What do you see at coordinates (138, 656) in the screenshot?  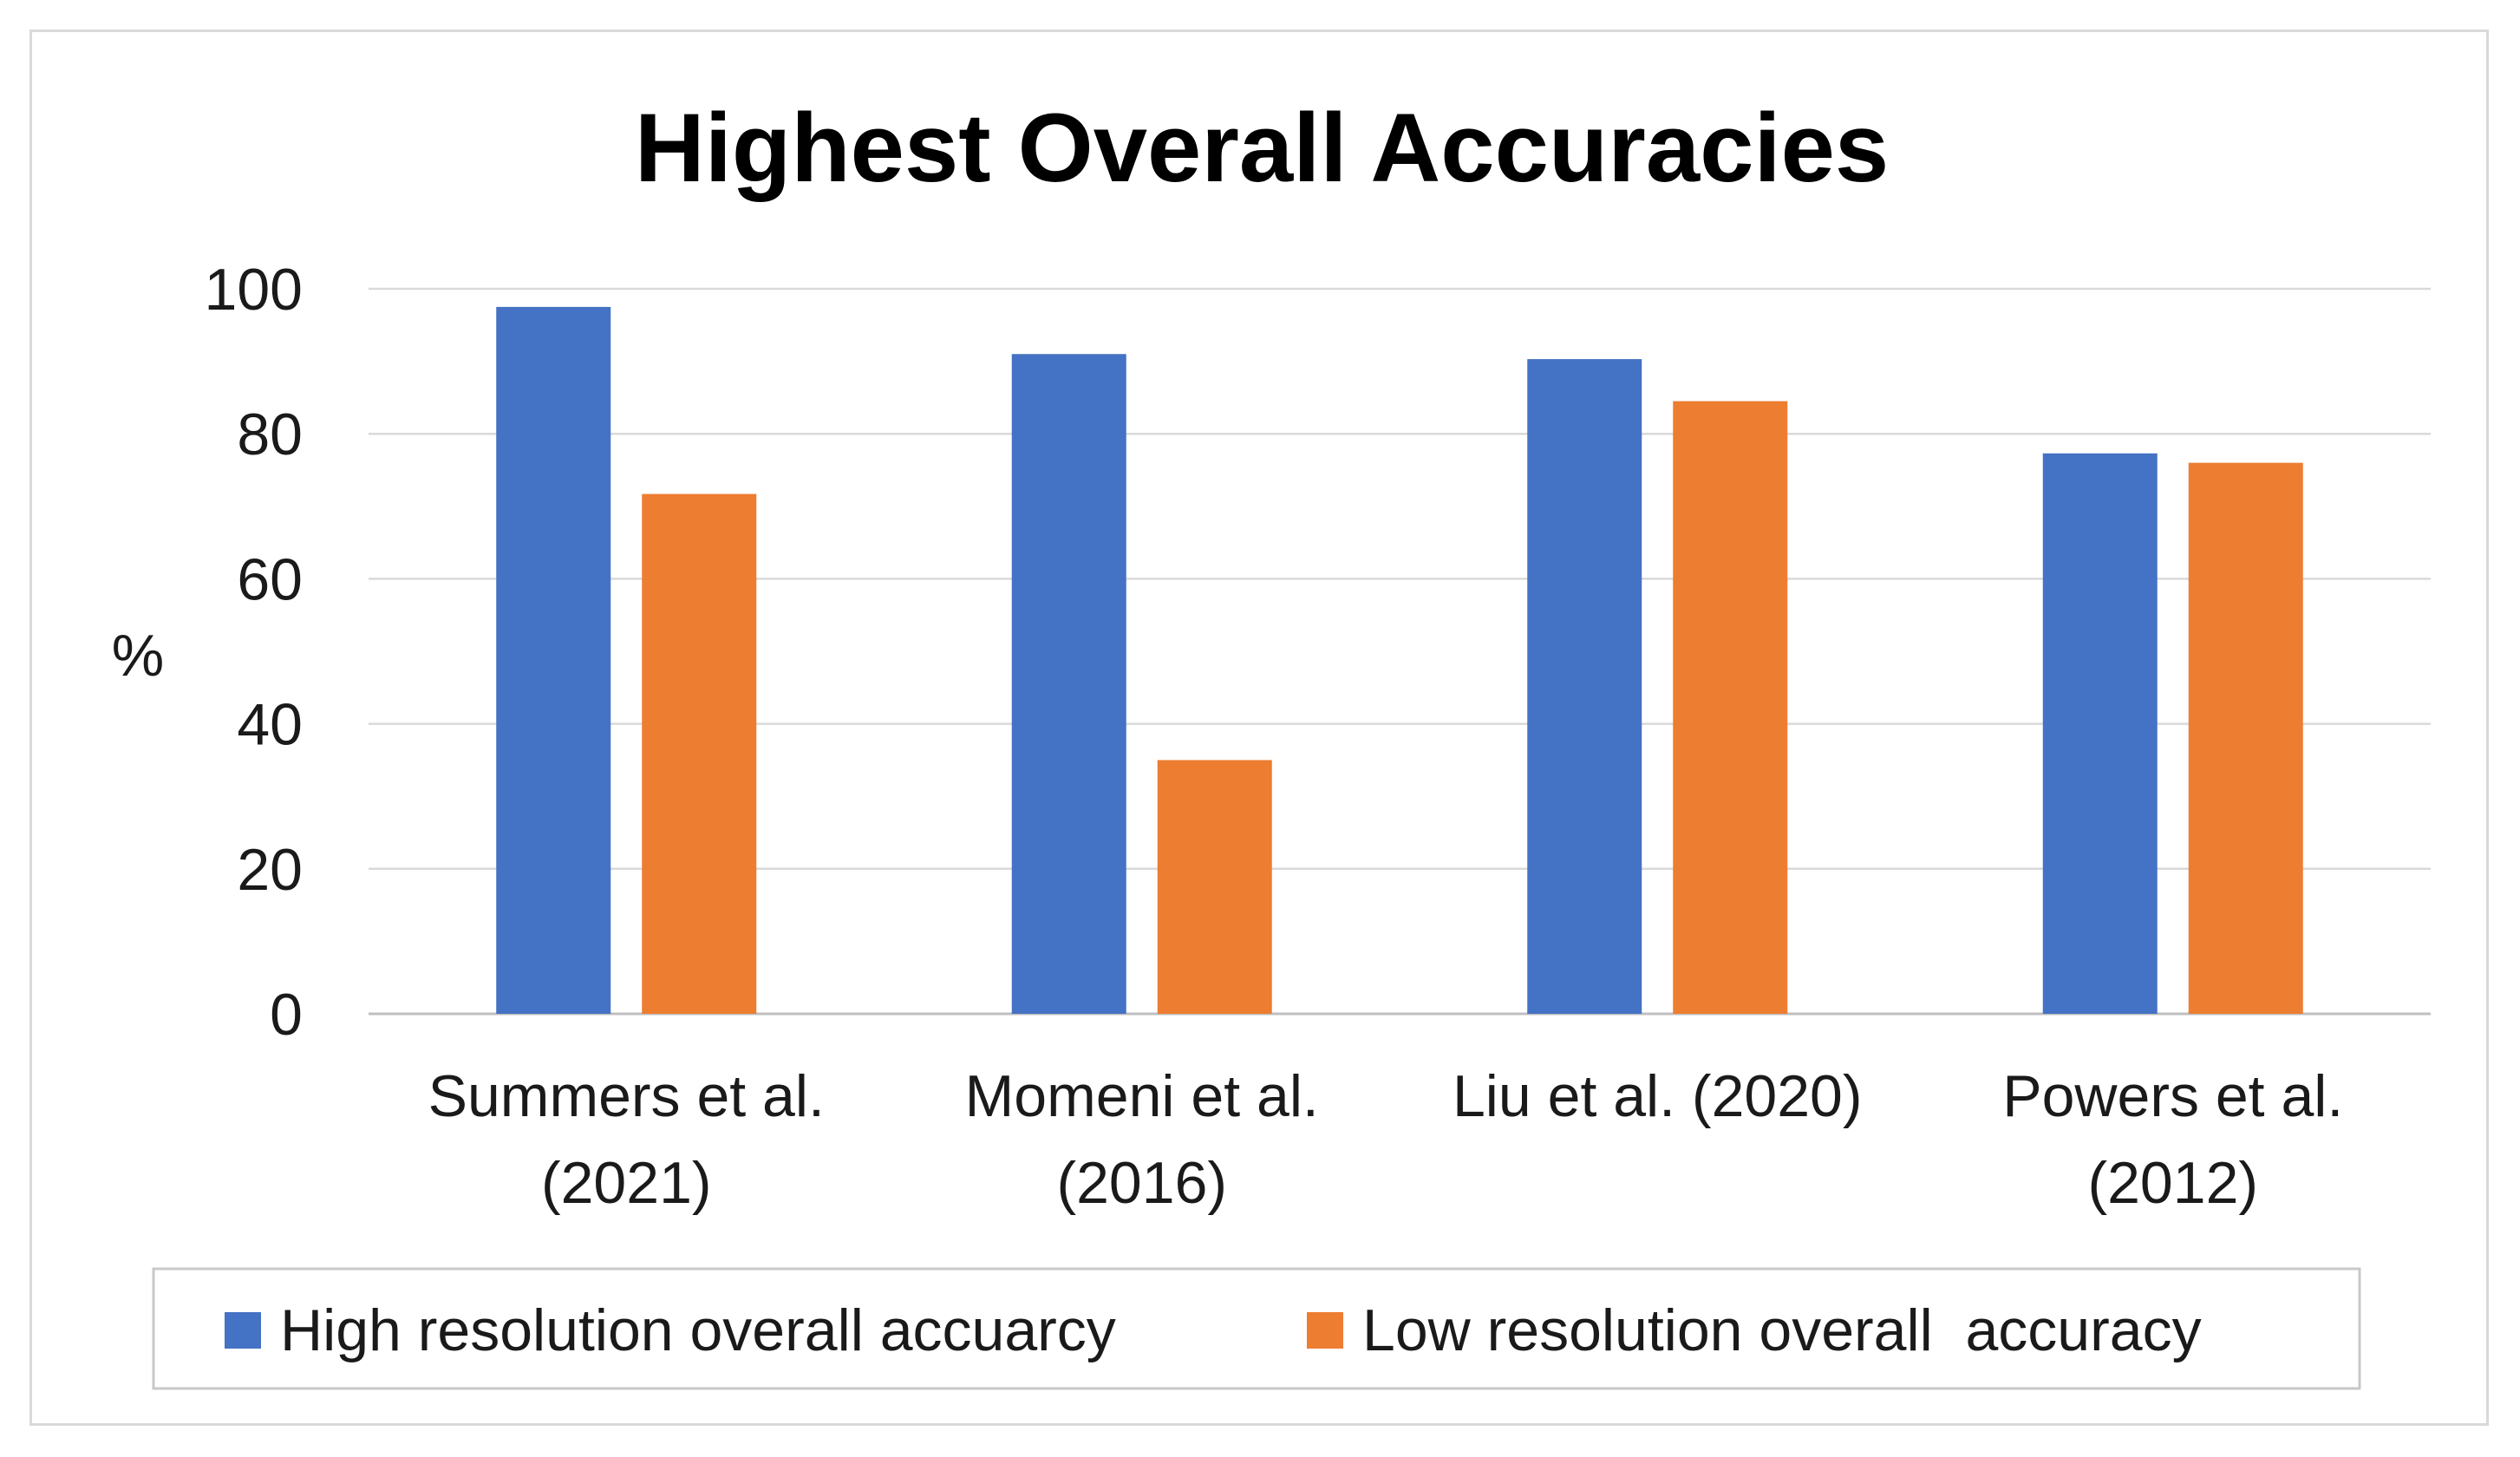 I see `y-axis-label: %` at bounding box center [138, 656].